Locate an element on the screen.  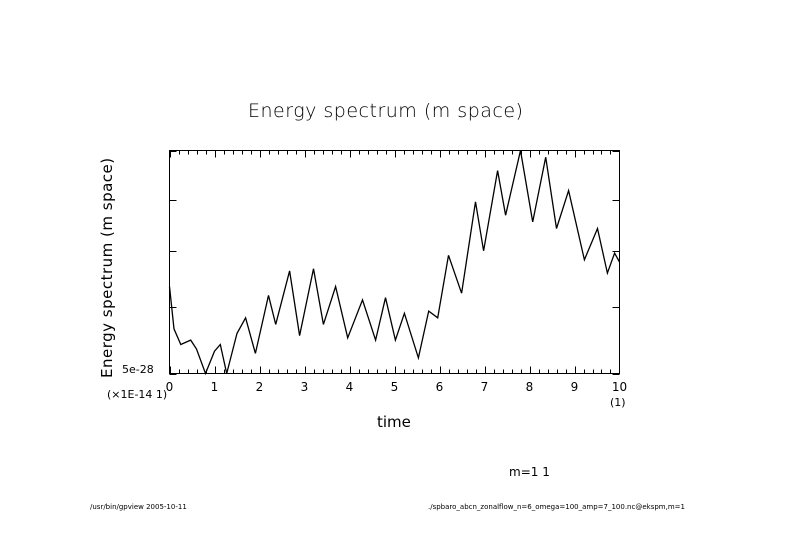
x-tick-label: 6 is located at coordinates (440, 387).